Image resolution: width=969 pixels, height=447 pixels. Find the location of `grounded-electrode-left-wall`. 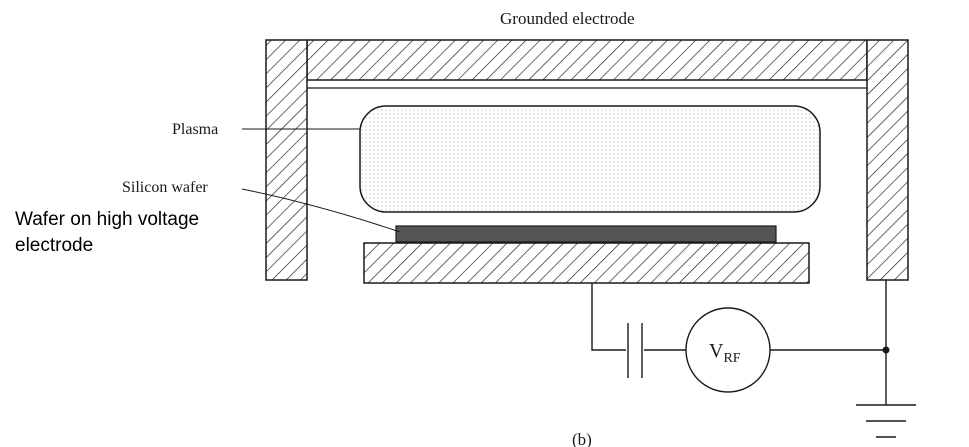

grounded-electrode-left-wall is located at coordinates (286, 160).